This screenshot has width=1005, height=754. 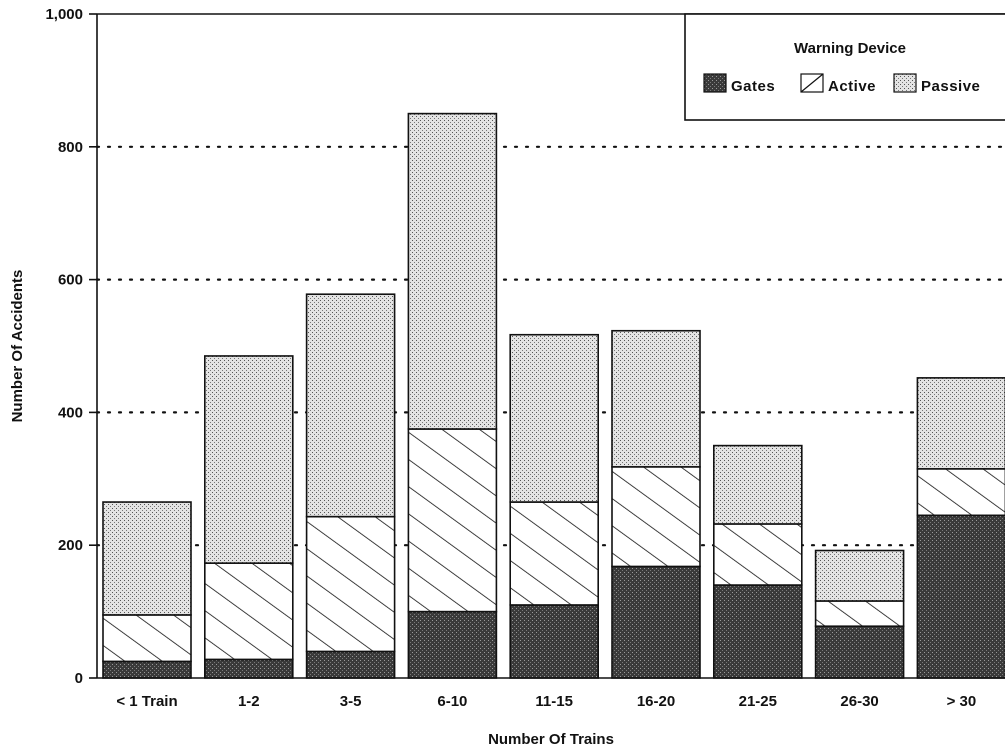 What do you see at coordinates (758, 701) in the screenshot?
I see `x-tick-label: 21-25` at bounding box center [758, 701].